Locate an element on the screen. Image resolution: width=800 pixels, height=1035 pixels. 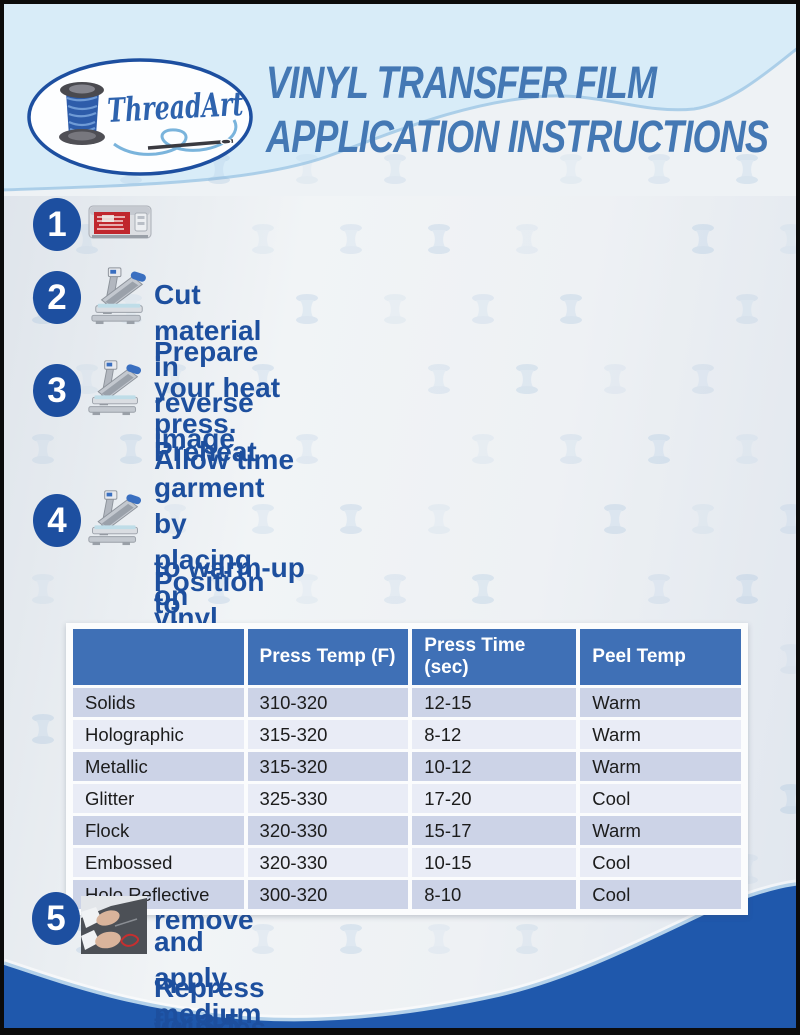
cell-material: Metallic is located at coordinates (158, 766).